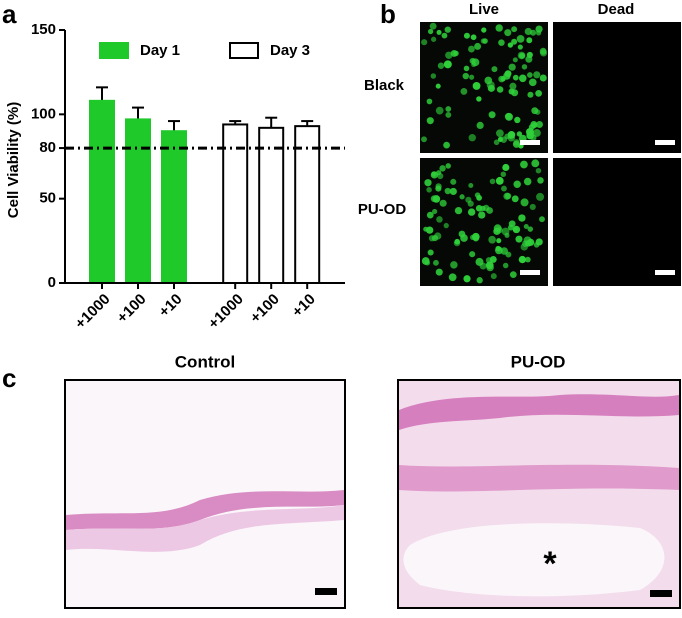  I want to click on dead-image, so click(617, 222).